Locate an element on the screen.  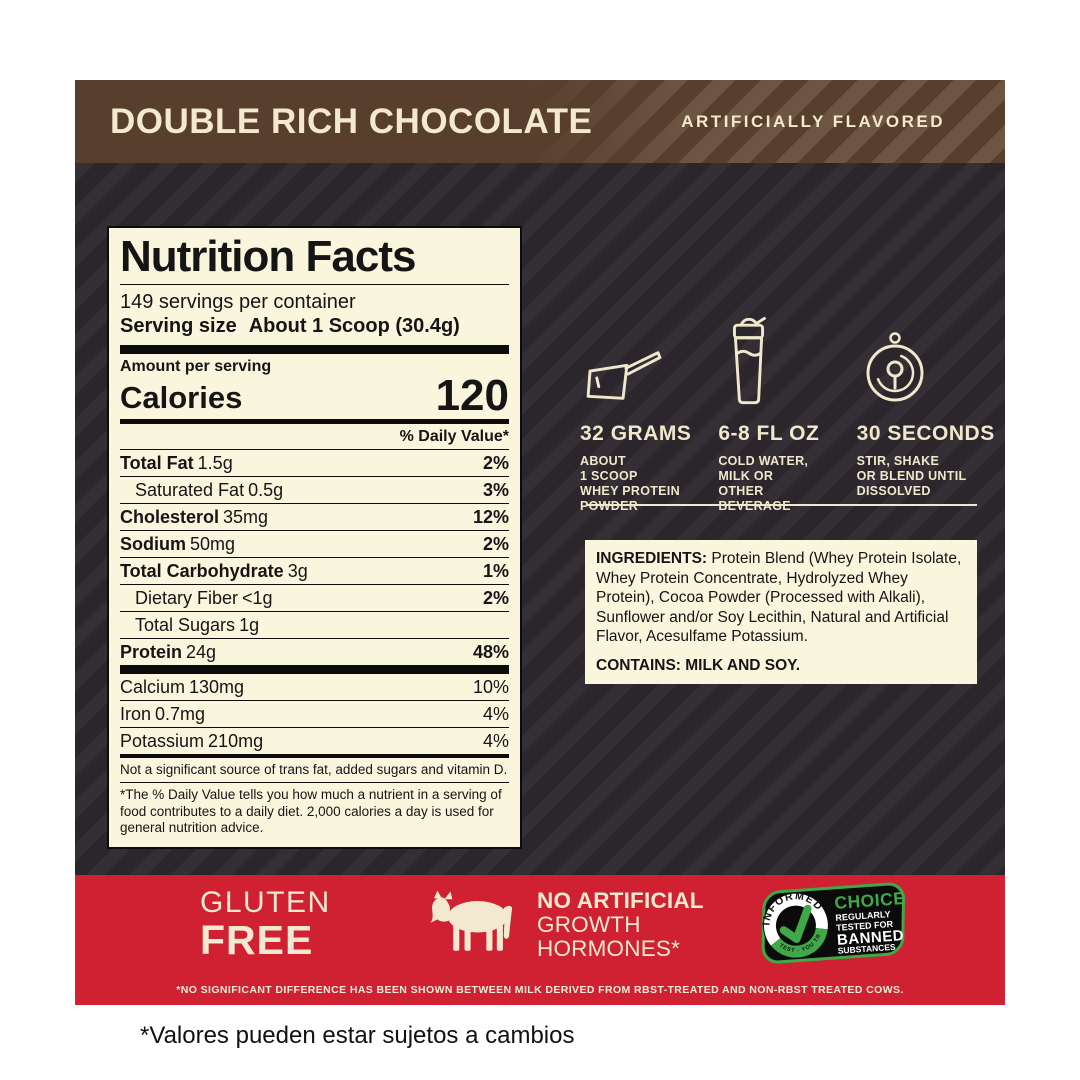
servings-per-container: 149 servings per container is located at coordinates (238, 302).